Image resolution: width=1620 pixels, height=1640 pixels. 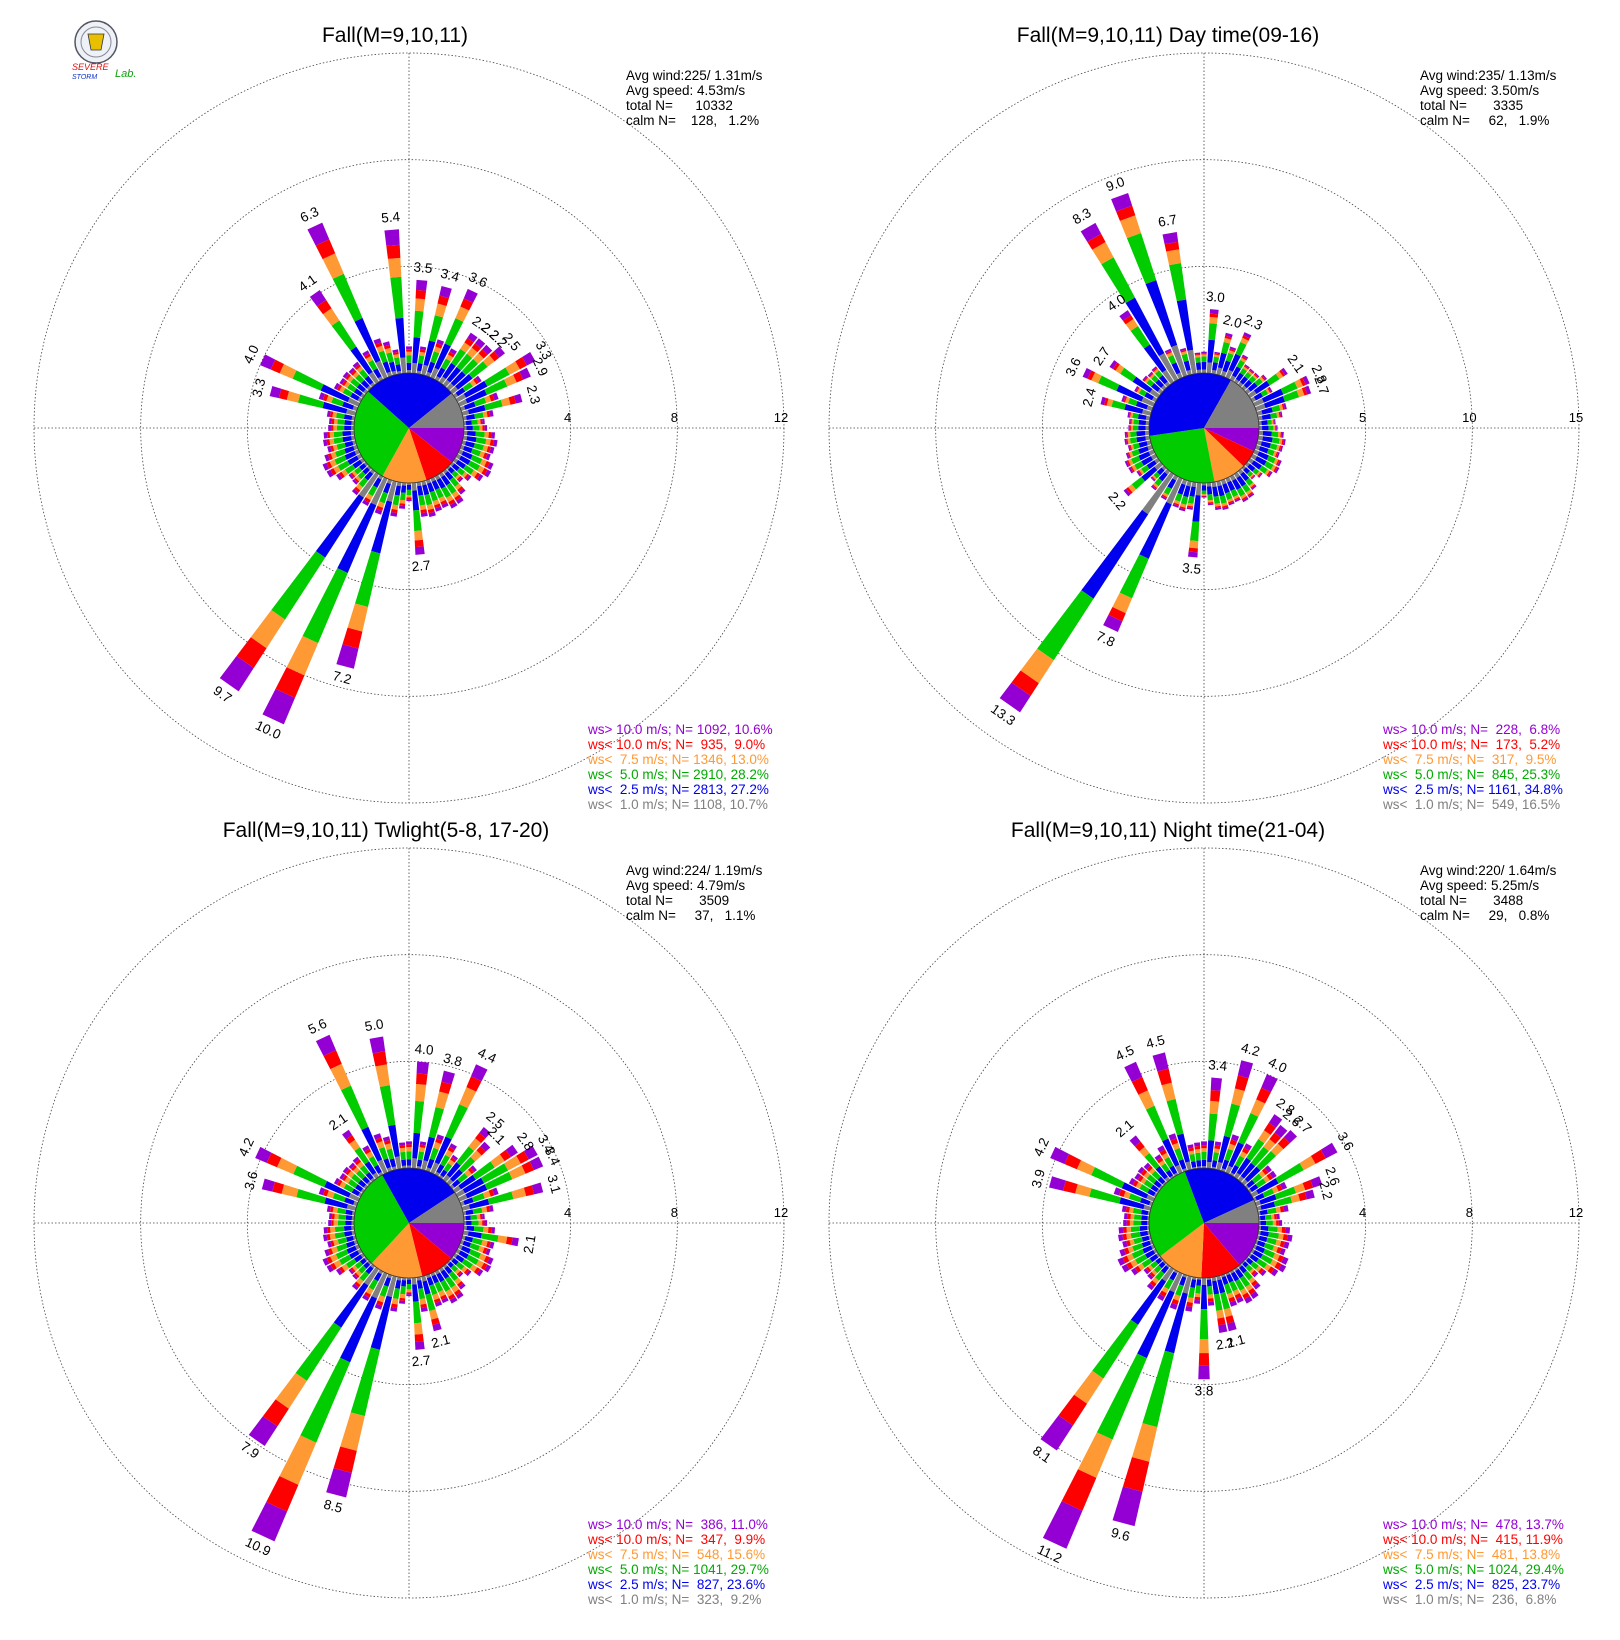 I want to click on panel-title: Fall(M=9,10,11) Twlight(5-8, 17-20), so click(x=386, y=830).